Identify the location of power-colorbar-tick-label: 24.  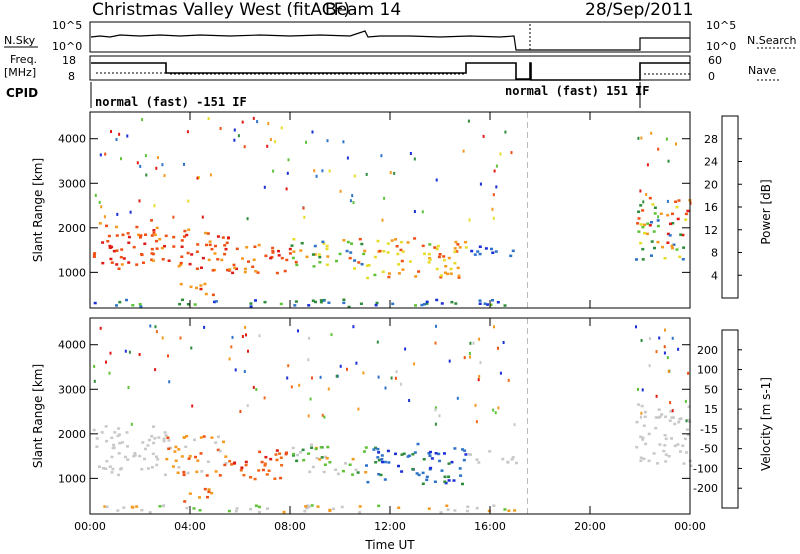
(711, 162).